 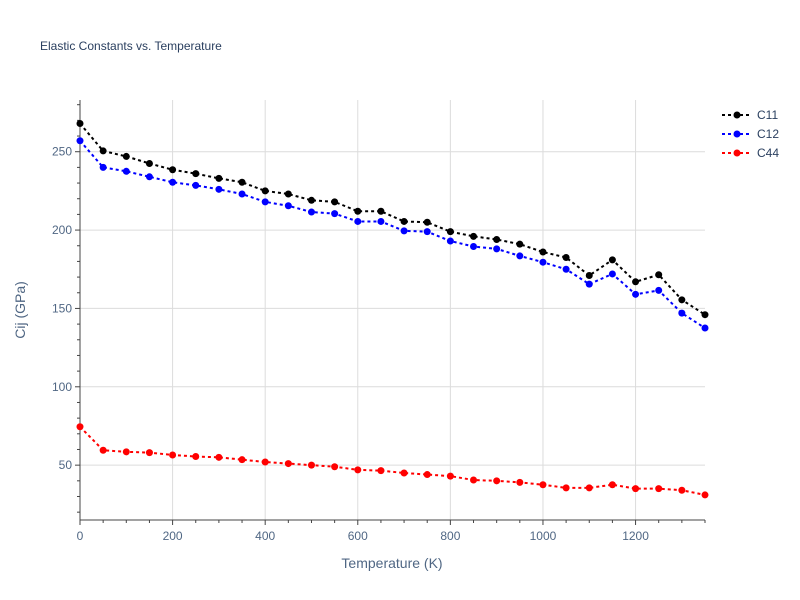 What do you see at coordinates (635, 536) in the screenshot?
I see `x-tick-label: 1200` at bounding box center [635, 536].